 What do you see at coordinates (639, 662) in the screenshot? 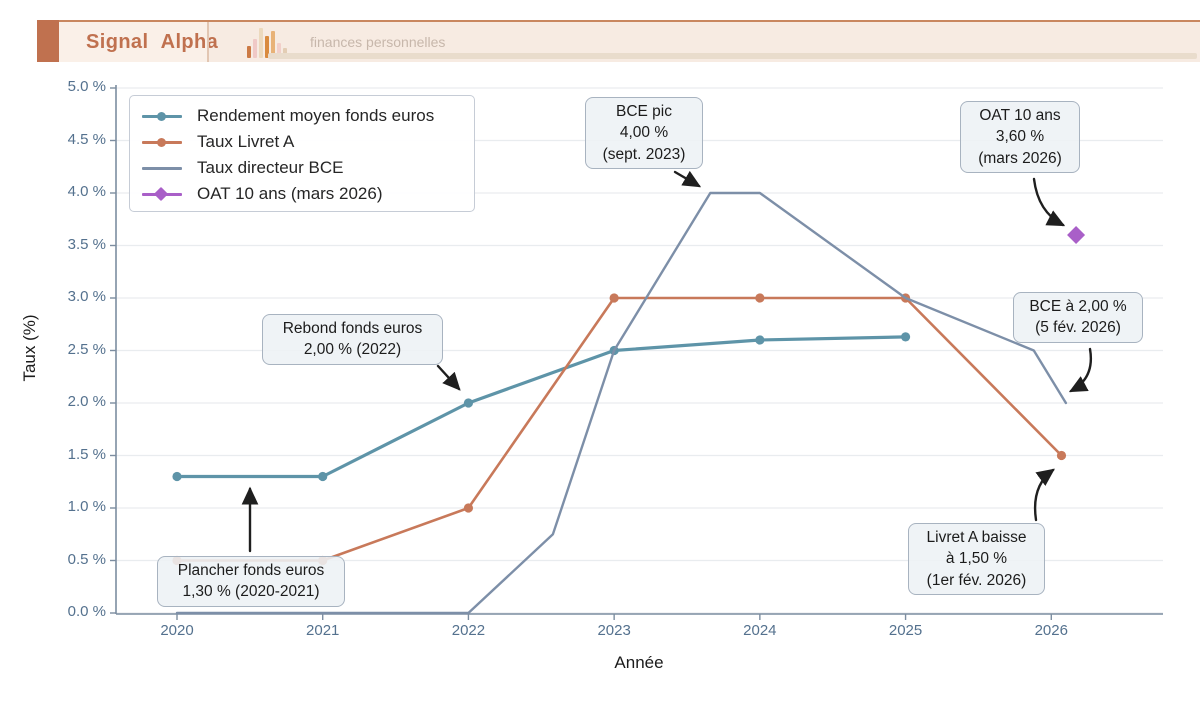
I see `x-axis-label: Année` at bounding box center [639, 662].